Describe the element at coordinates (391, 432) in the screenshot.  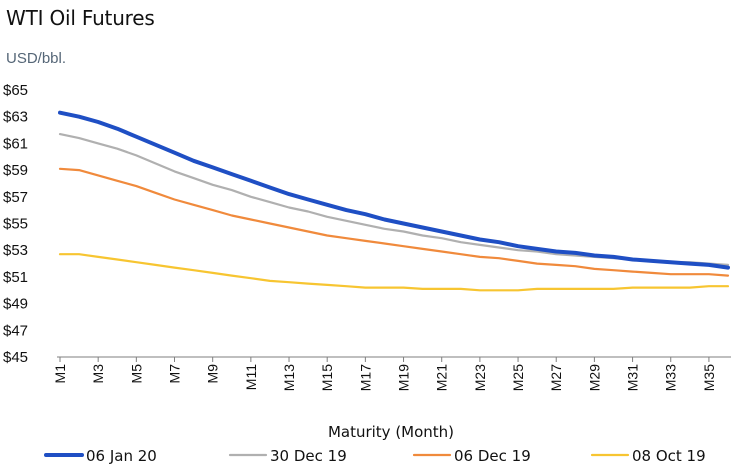
I see `x-axis-title: Maturity (Month)` at that location.